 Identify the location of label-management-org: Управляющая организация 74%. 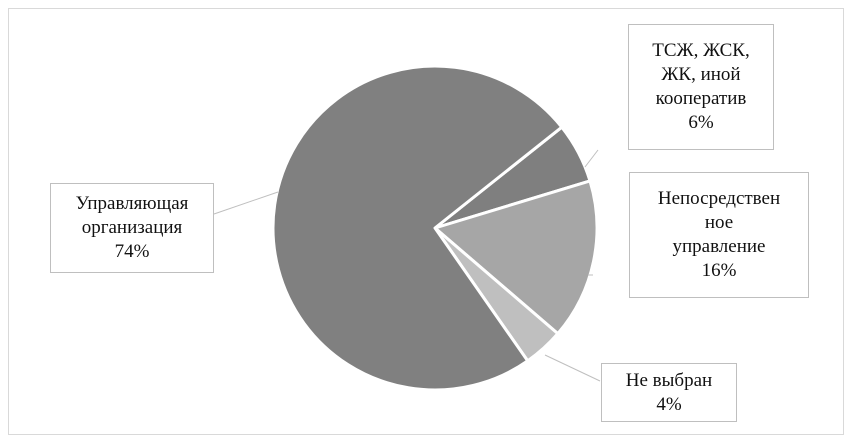
(132, 228).